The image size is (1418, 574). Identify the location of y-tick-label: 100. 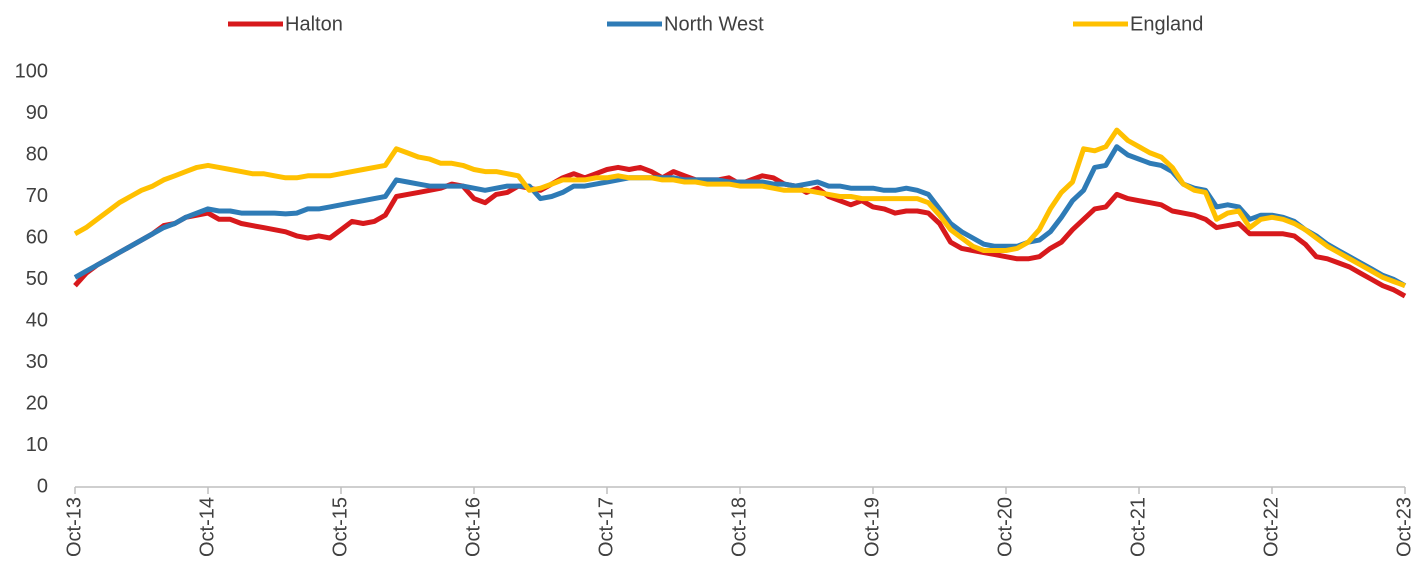
(31, 71).